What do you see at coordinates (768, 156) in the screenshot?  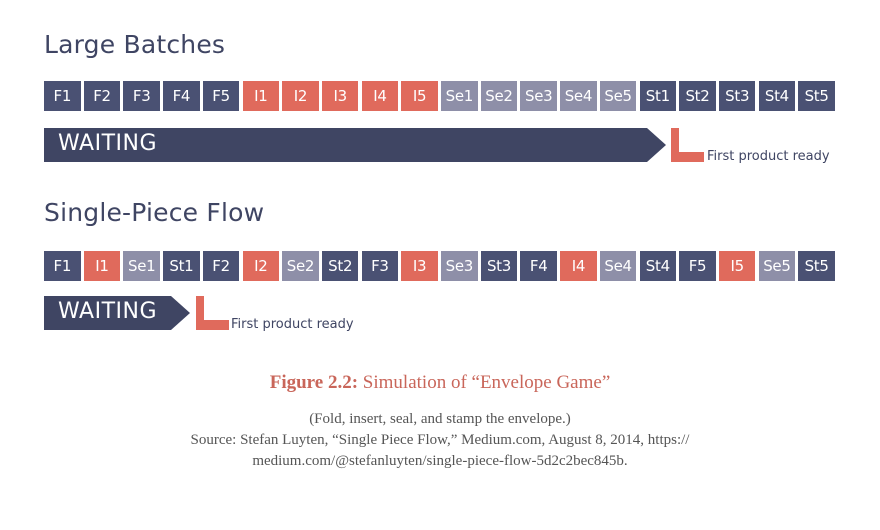 I see `large-batches-first-product-label: First product ready` at bounding box center [768, 156].